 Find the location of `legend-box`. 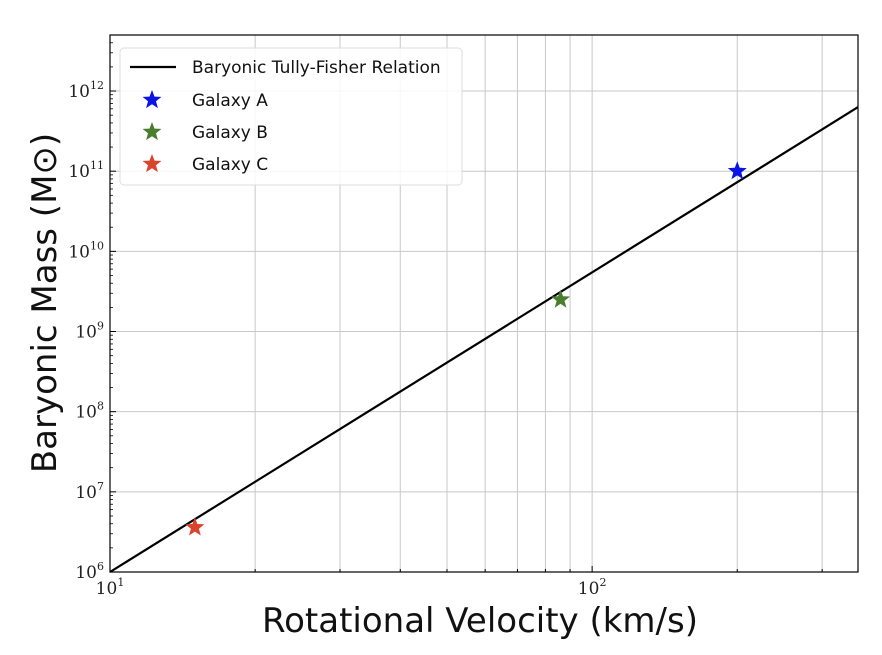

legend-box is located at coordinates (291, 116).